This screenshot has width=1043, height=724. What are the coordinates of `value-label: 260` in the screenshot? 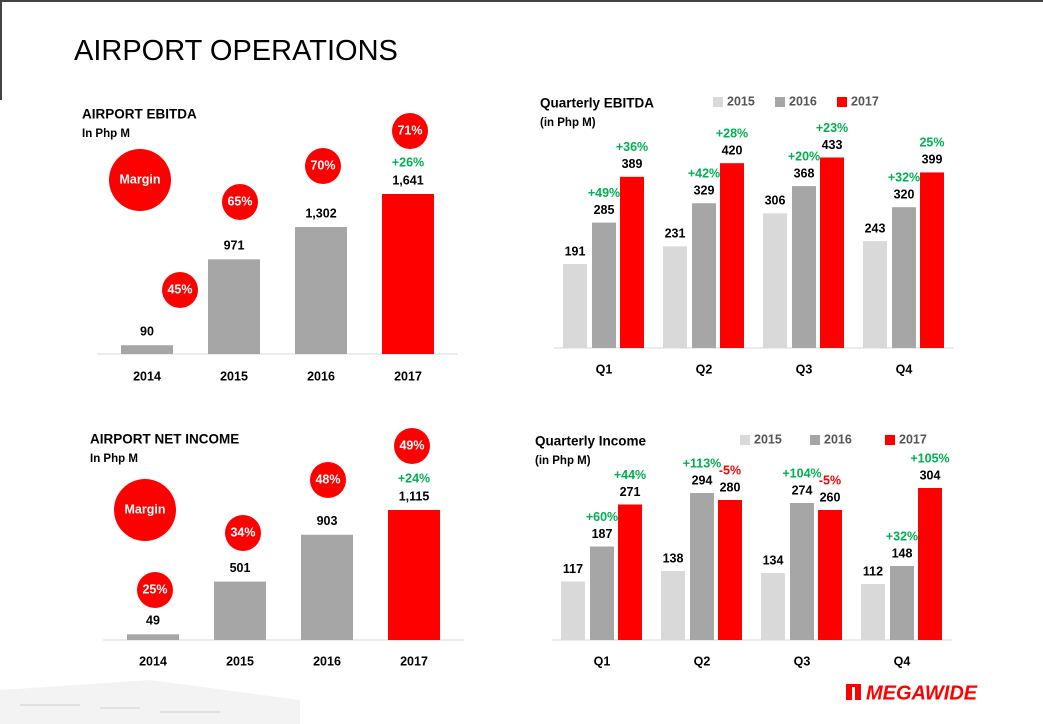 It's located at (830, 497).